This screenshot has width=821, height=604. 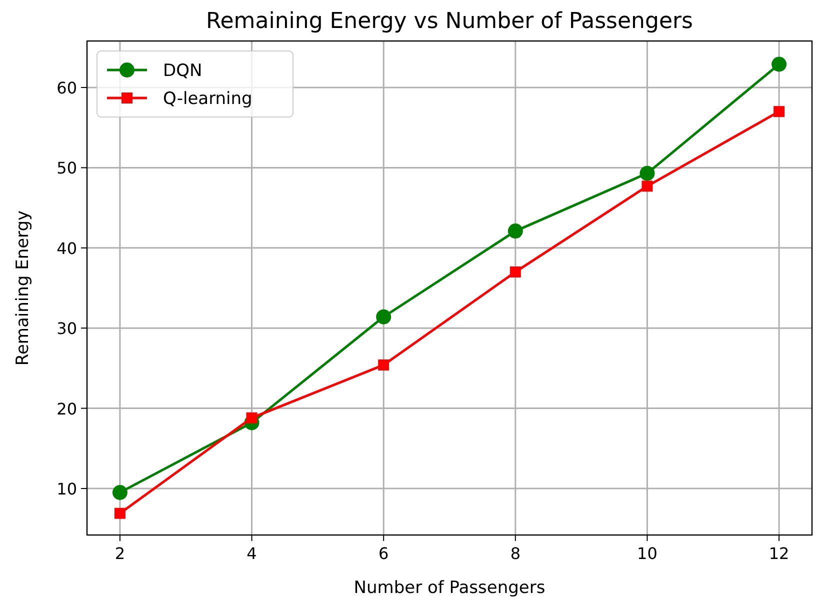 I want to click on y-tick-label: 60, so click(x=66, y=88).